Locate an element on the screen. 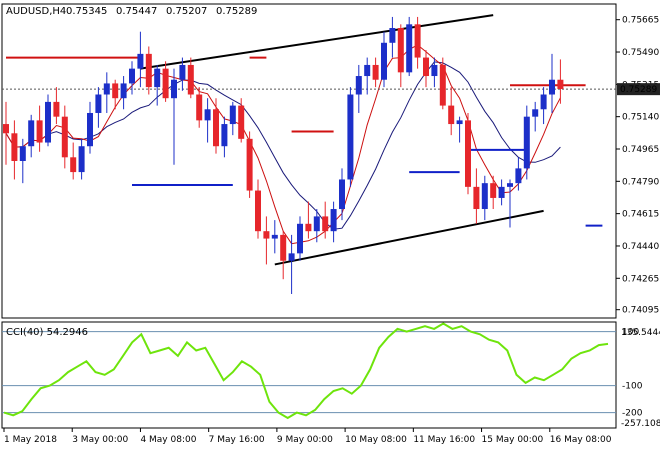 This screenshot has width=660, height=450. current-price-tag is located at coordinates (638, 89).